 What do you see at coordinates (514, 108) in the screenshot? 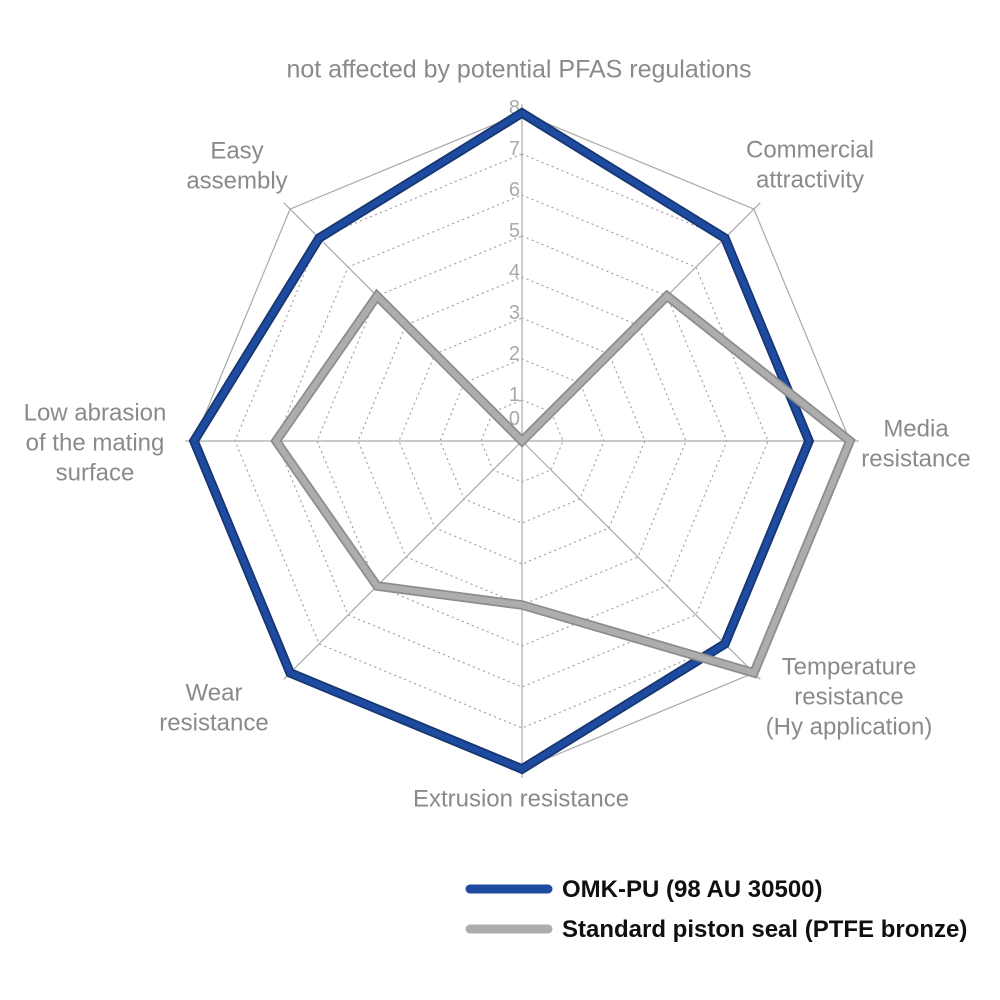
I see `tick-label: 8` at bounding box center [514, 108].